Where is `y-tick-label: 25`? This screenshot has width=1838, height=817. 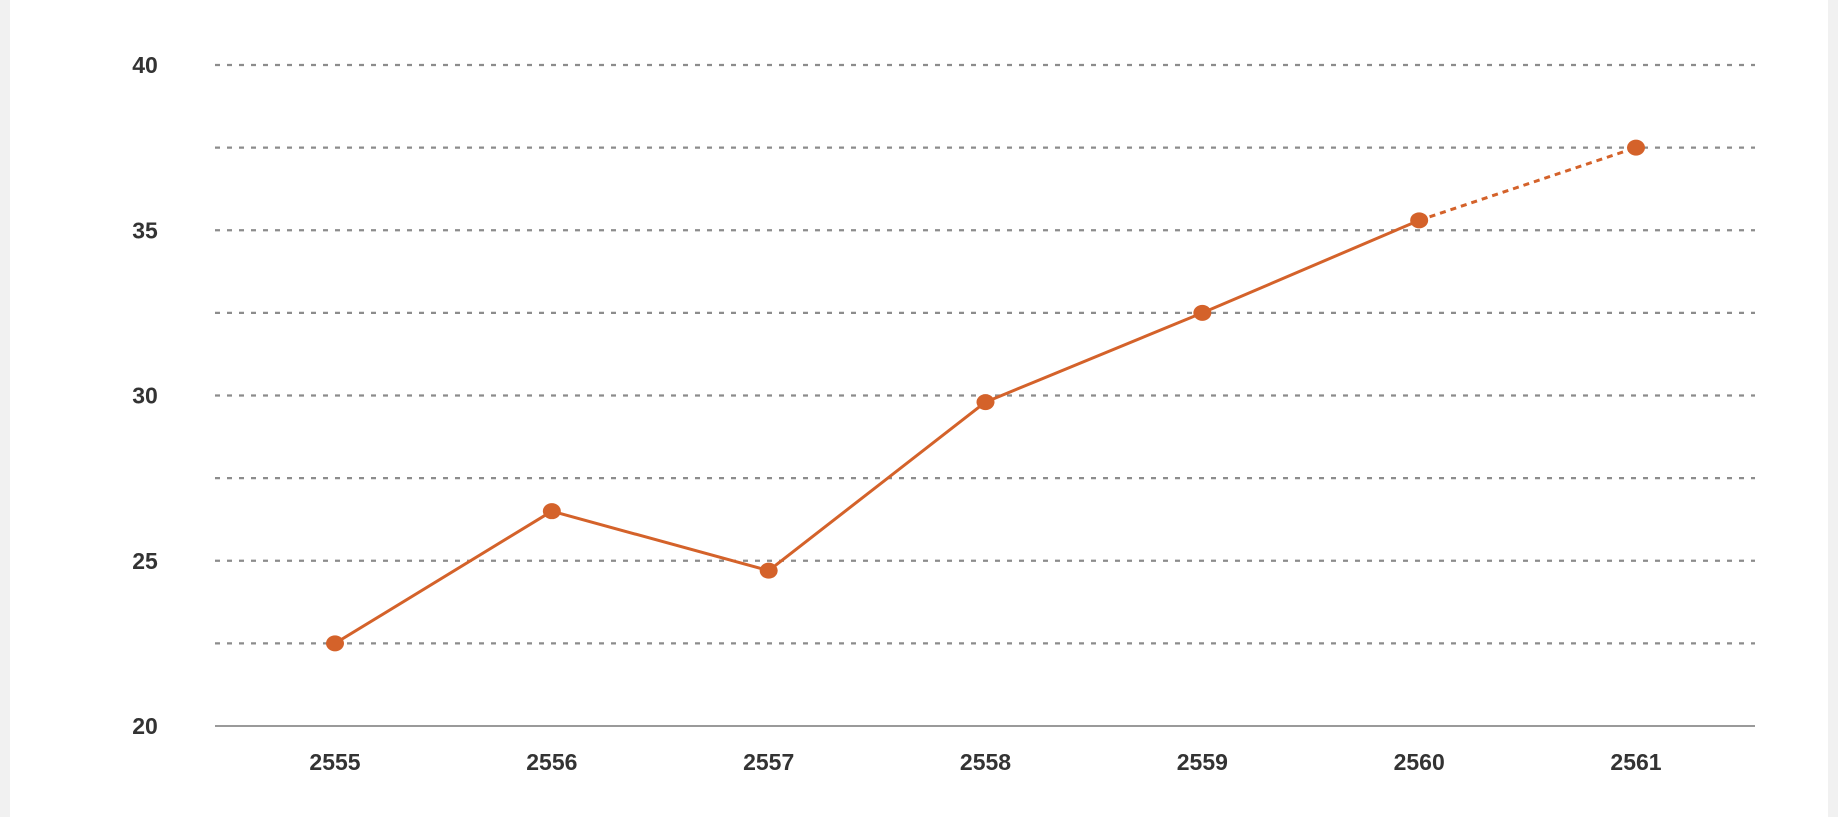
y-tick-label: 25 is located at coordinates (145, 561).